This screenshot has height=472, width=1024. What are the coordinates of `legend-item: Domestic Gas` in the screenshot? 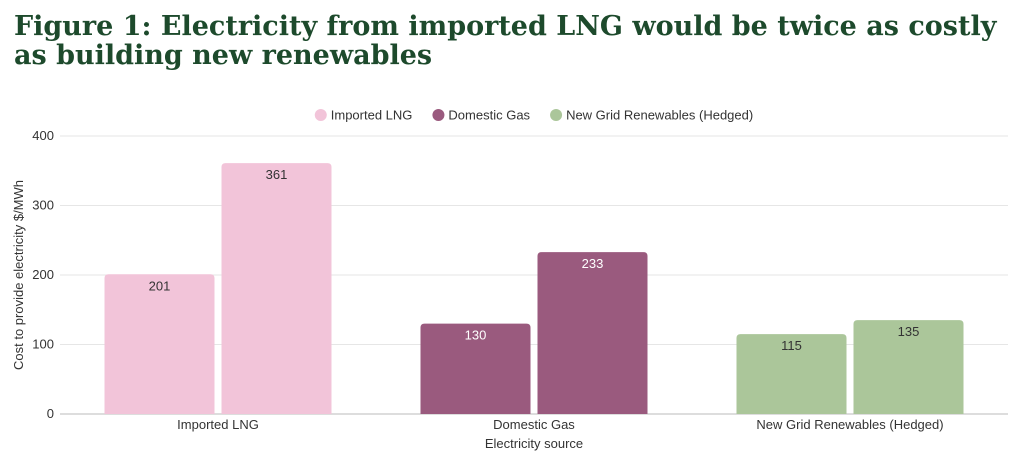 It's located at (481, 115).